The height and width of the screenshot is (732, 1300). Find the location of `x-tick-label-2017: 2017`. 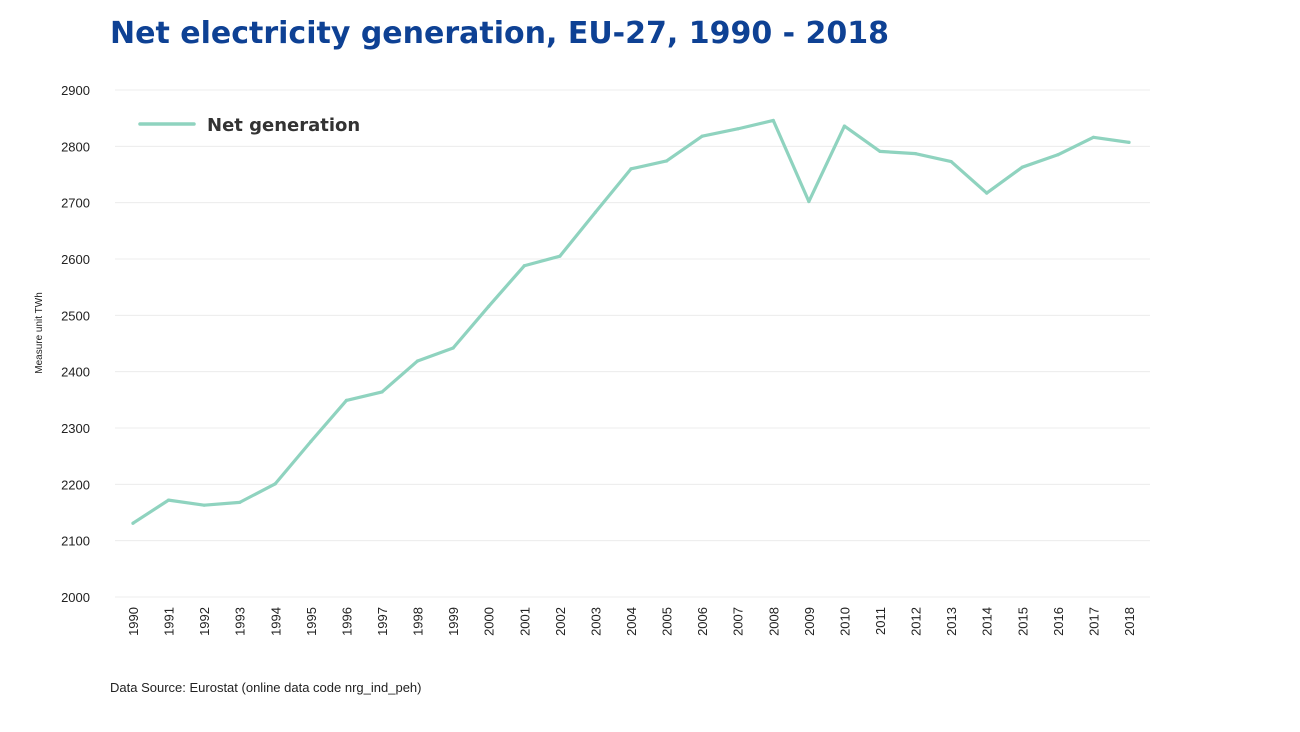

x-tick-label-2017: 2017 is located at coordinates (1093, 621).